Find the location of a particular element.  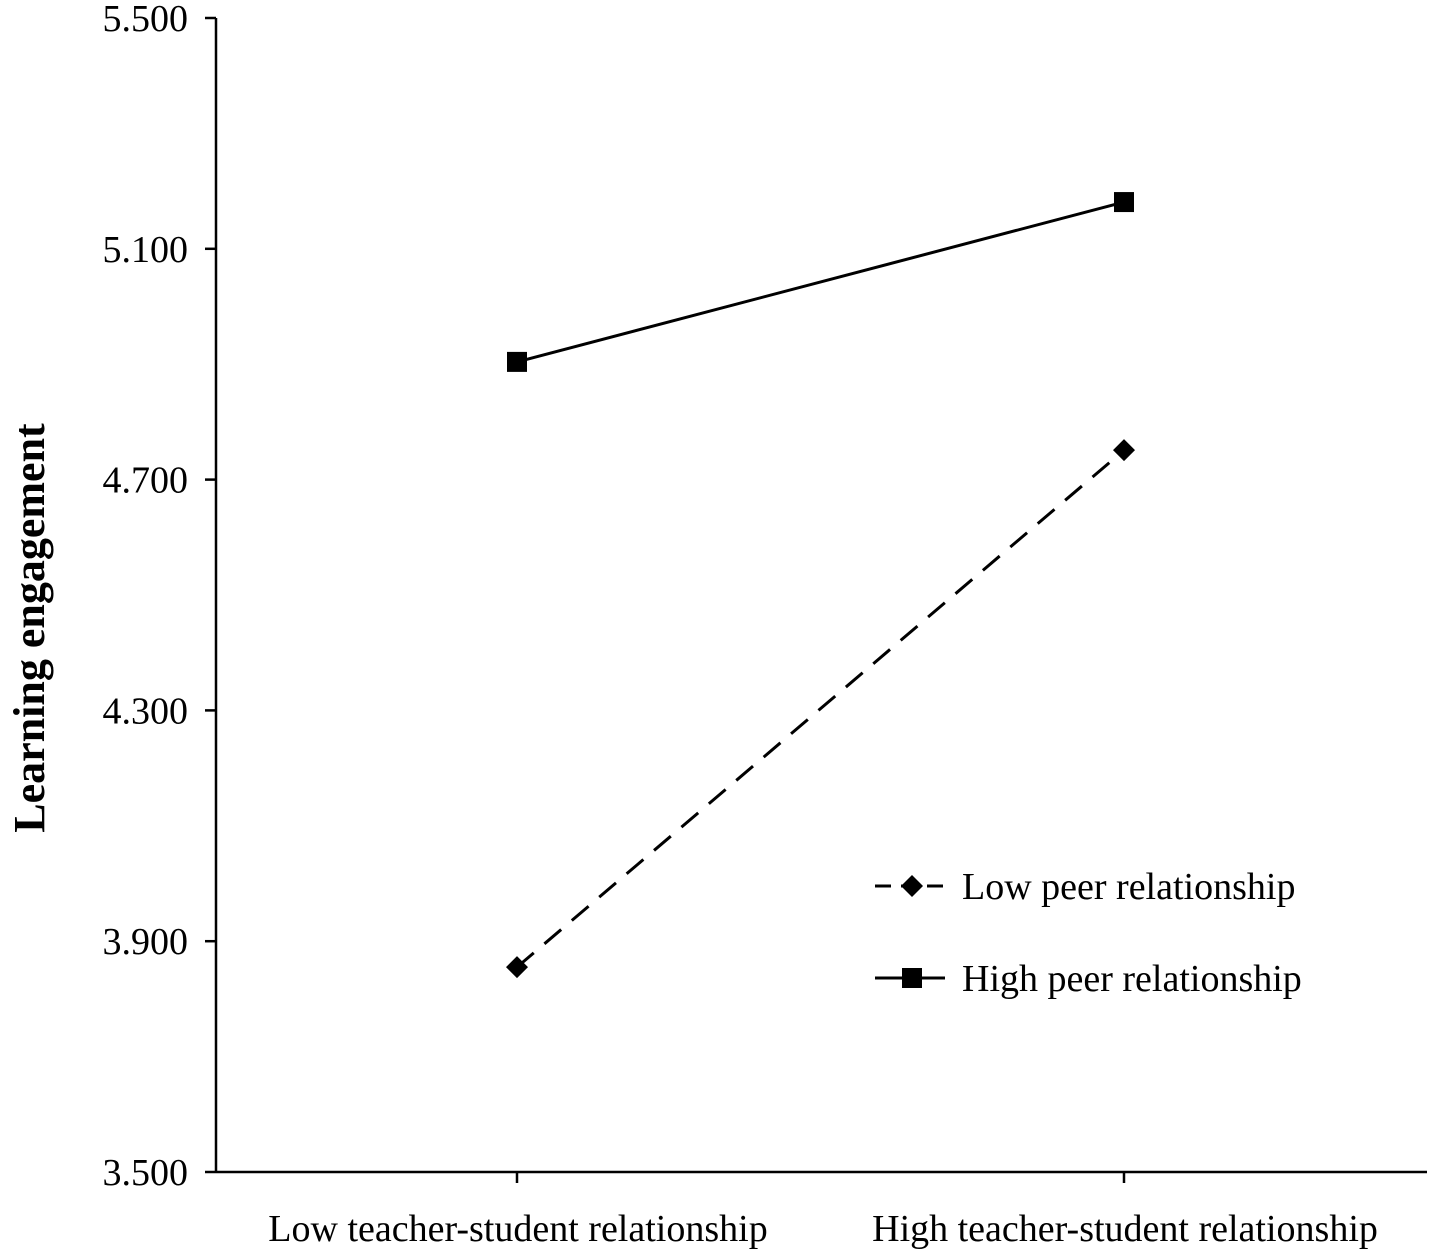

x-tick-label: Low teacher-student relationship is located at coordinates (517, 1229).